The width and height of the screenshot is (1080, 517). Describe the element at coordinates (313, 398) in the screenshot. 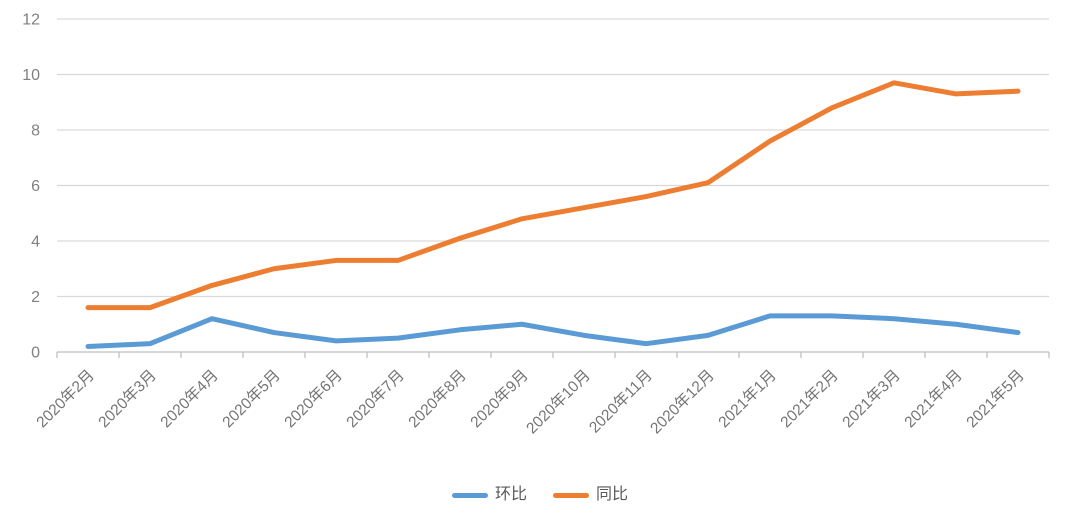

I see `x-tick-label: 2020年6月` at that location.